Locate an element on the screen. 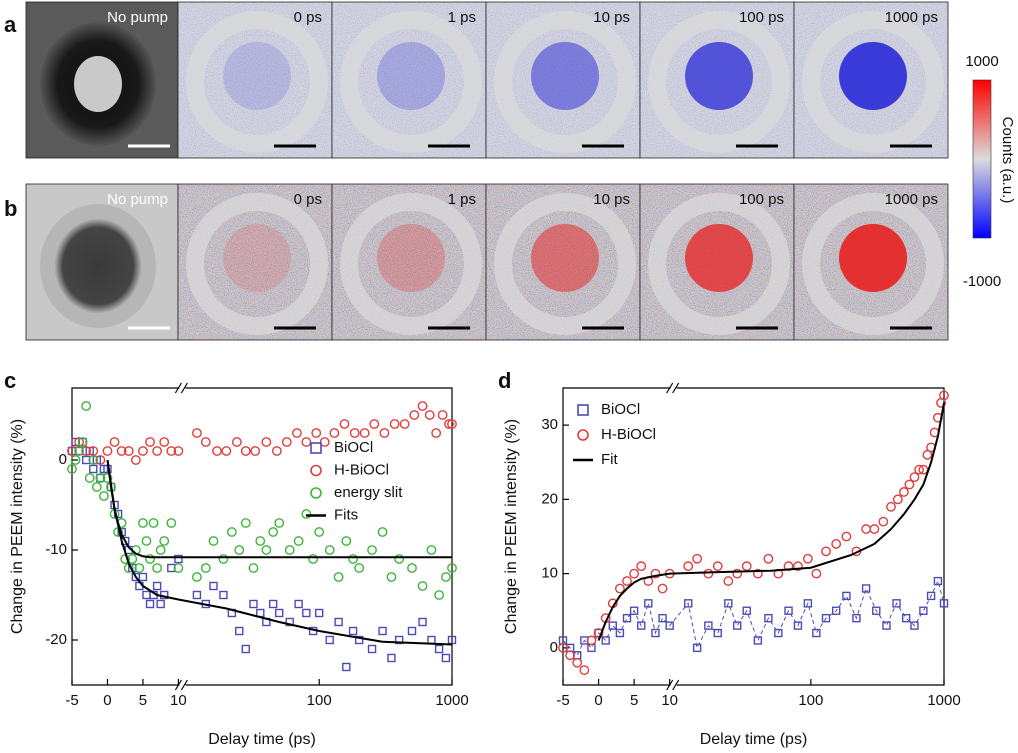  colorbar-tick: 1000 is located at coordinates (981, 61).